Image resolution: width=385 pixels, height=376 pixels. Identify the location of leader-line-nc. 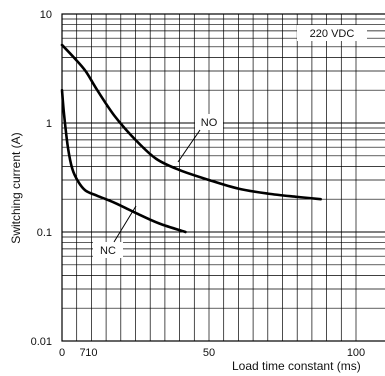
(125, 224).